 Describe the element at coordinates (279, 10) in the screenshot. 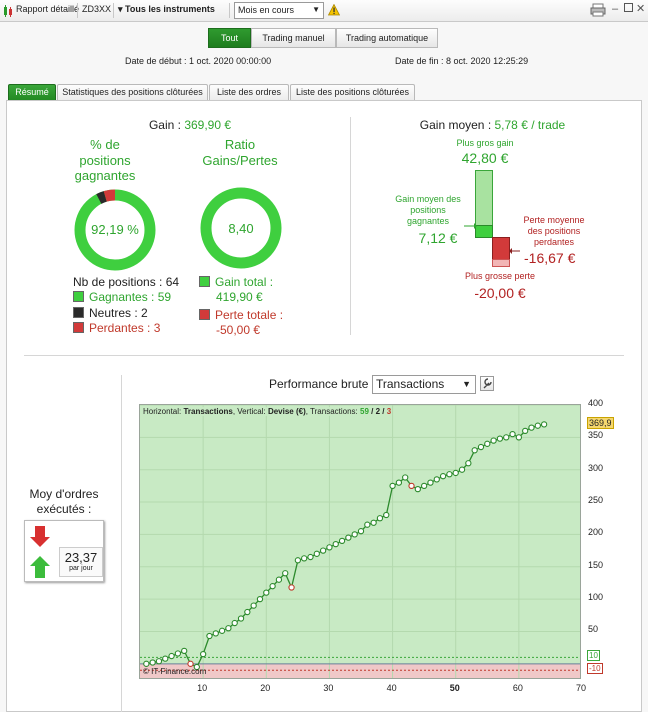

I see `period-select: Mois en cours ▼` at that location.